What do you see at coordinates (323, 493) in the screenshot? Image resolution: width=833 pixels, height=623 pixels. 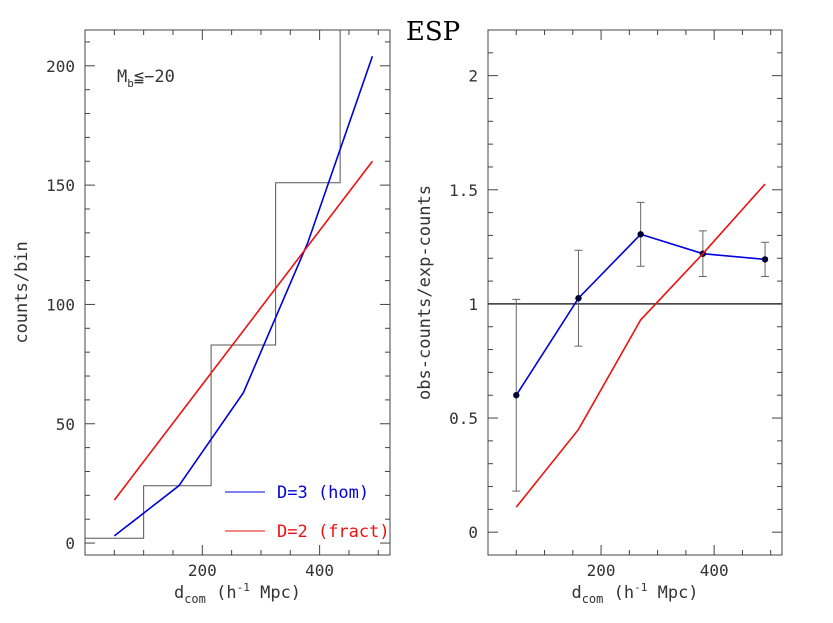 I see `legend-label: D=3 (hom)` at bounding box center [323, 493].